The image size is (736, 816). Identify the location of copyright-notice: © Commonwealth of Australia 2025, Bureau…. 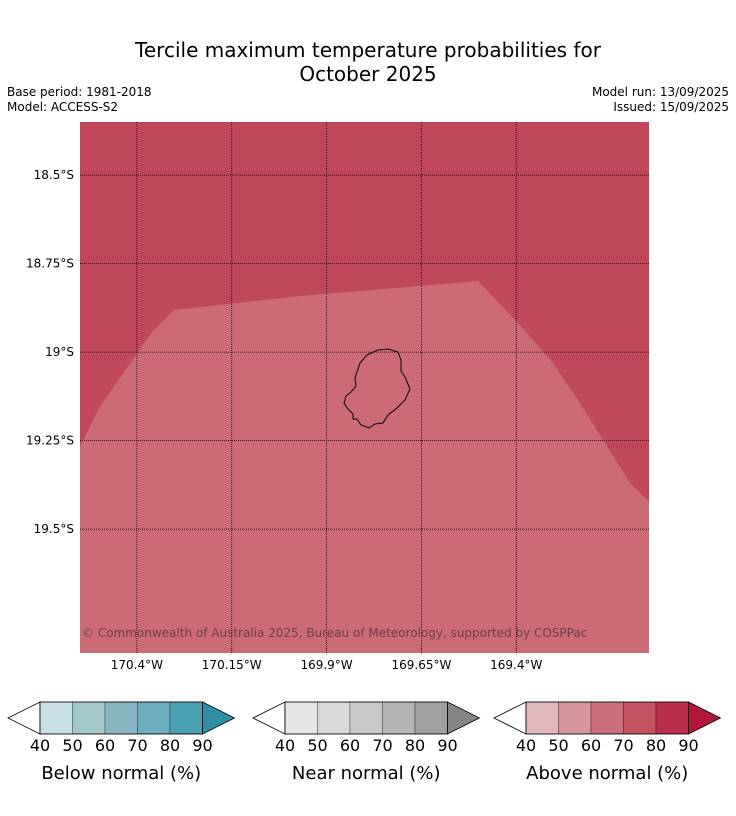
(334, 633).